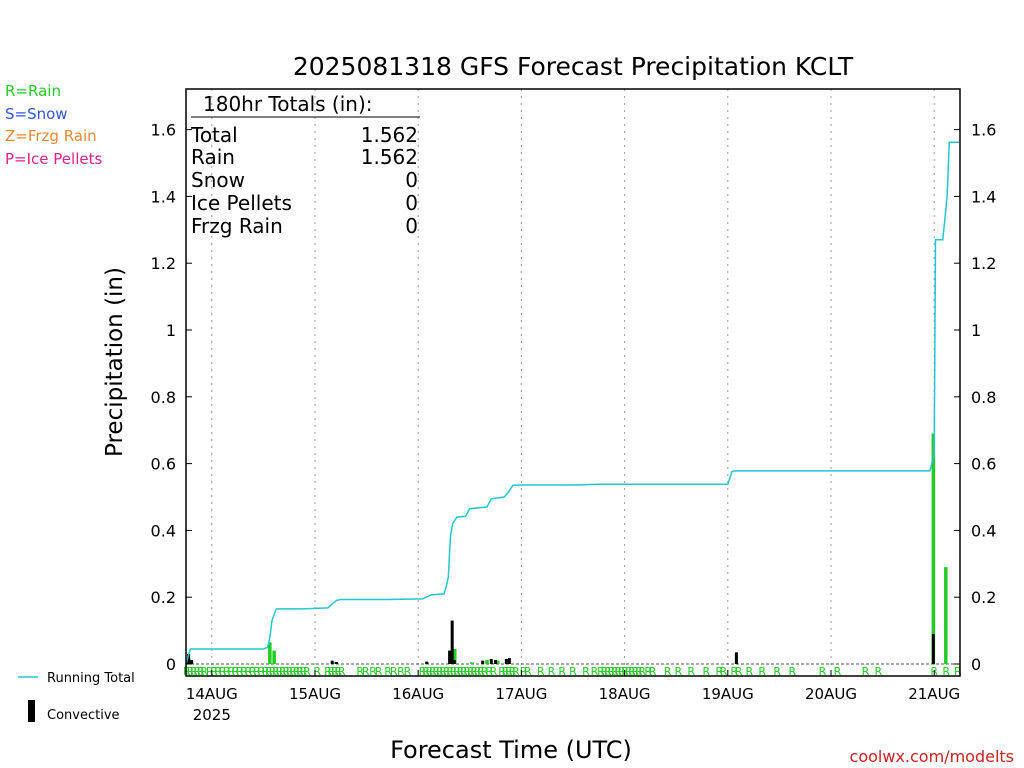  Describe the element at coordinates (338, 671) in the screenshot. I see `precip-type-marker-36: R` at that location.